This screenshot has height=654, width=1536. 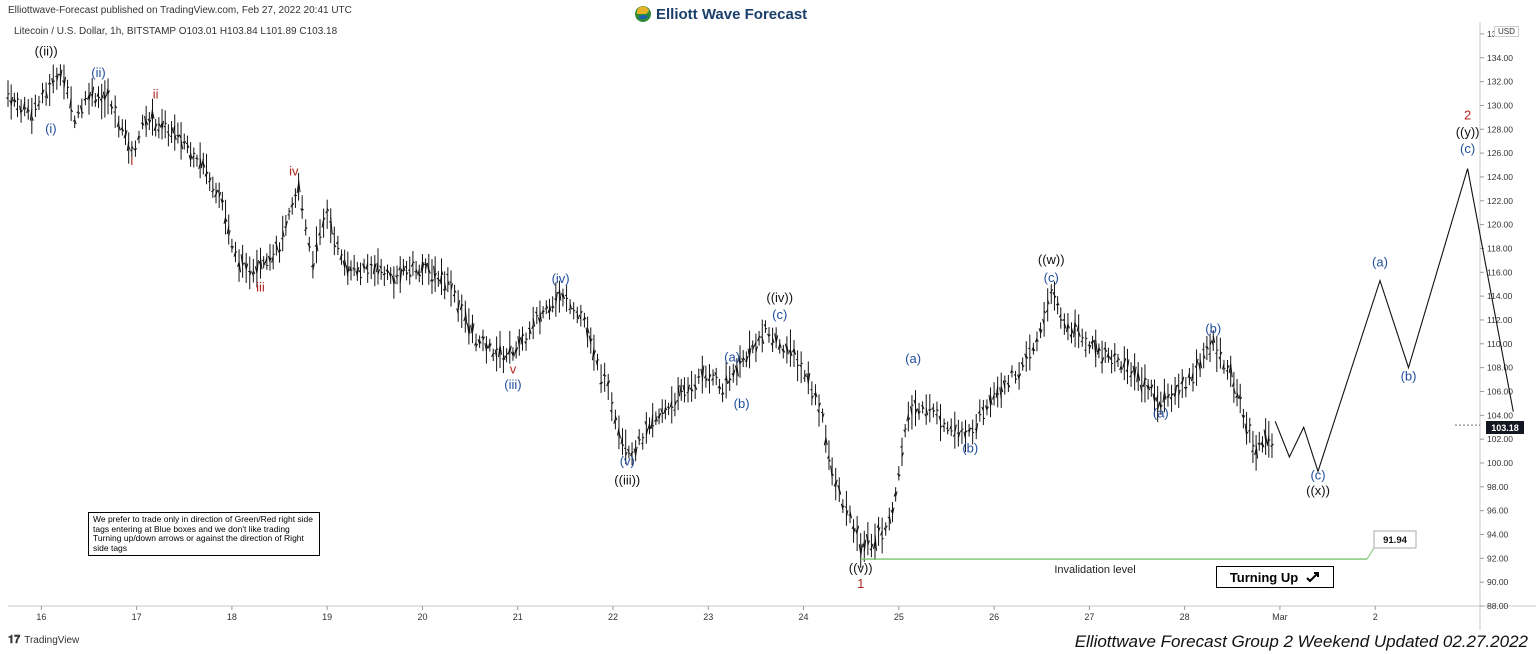 I want to click on wave-label: (c), so click(x=779, y=314).